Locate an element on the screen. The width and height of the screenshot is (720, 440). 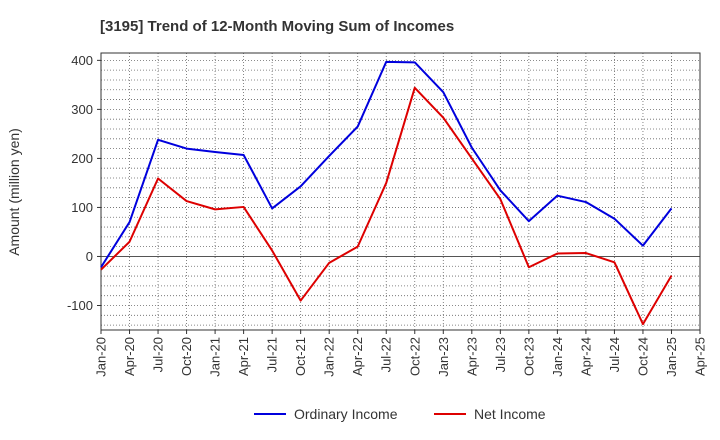
x-tick-label: Jan-22 is located at coordinates (329, 357).